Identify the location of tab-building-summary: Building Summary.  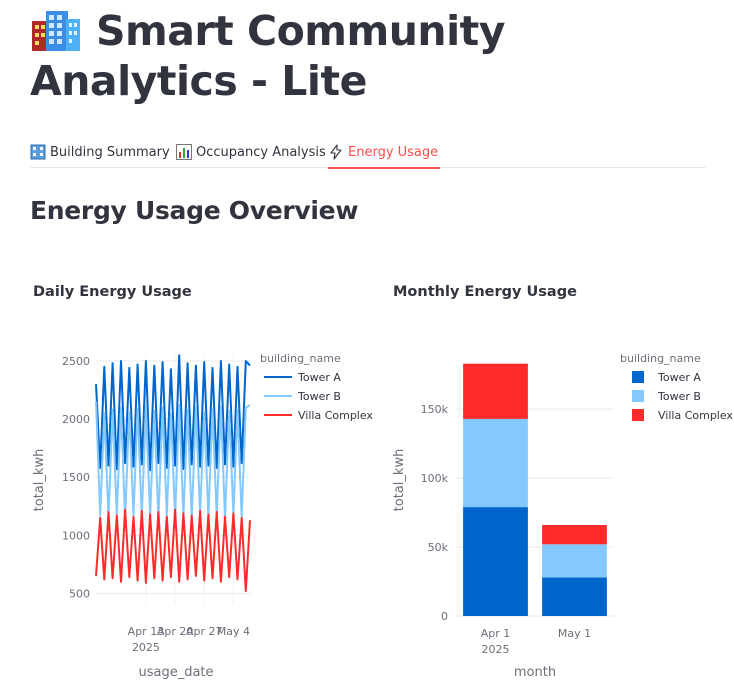
(100, 152).